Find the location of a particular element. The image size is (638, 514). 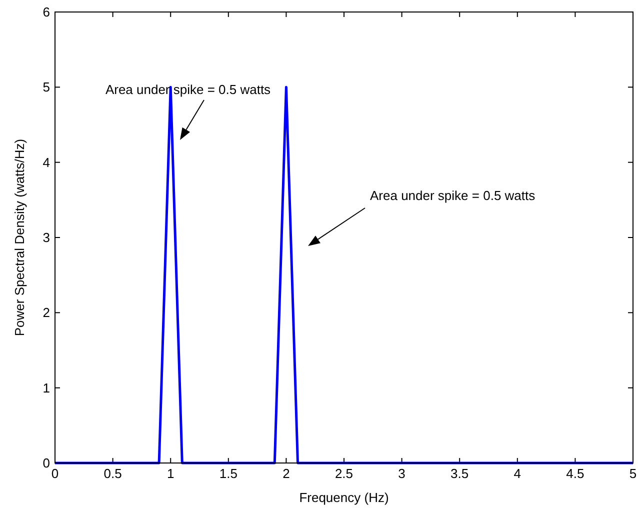

x-tick-label: 4.5 is located at coordinates (575, 473).